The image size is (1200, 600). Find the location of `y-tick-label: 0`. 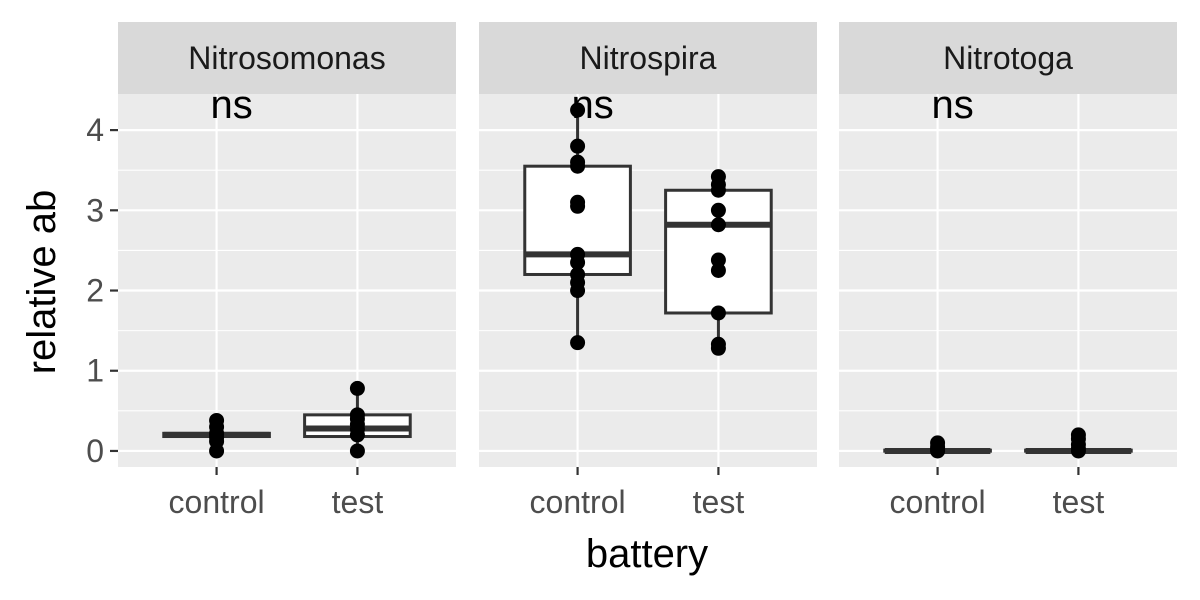

y-tick-label: 0 is located at coordinates (95, 451).